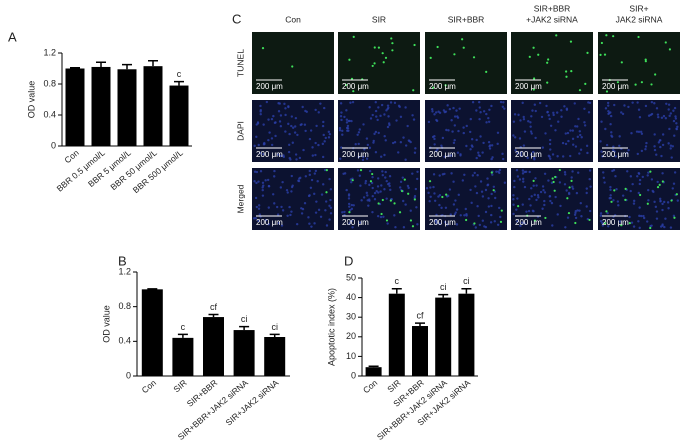  Describe the element at coordinates (31, 100) in the screenshot. I see `y-axis-label: OD value` at that location.